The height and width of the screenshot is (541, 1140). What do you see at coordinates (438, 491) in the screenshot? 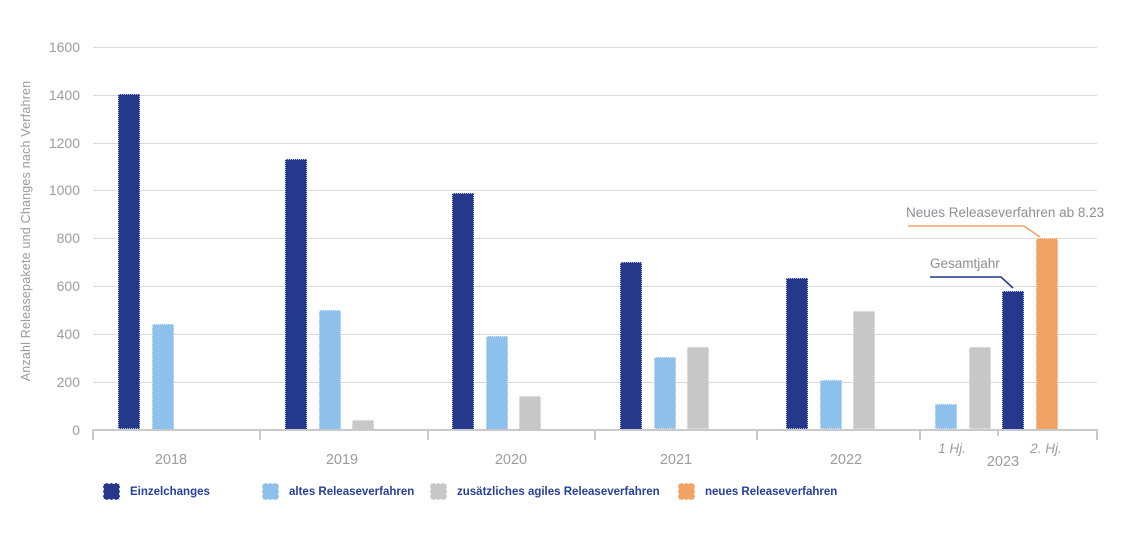
I see `legend-swatch-agiles` at bounding box center [438, 491].